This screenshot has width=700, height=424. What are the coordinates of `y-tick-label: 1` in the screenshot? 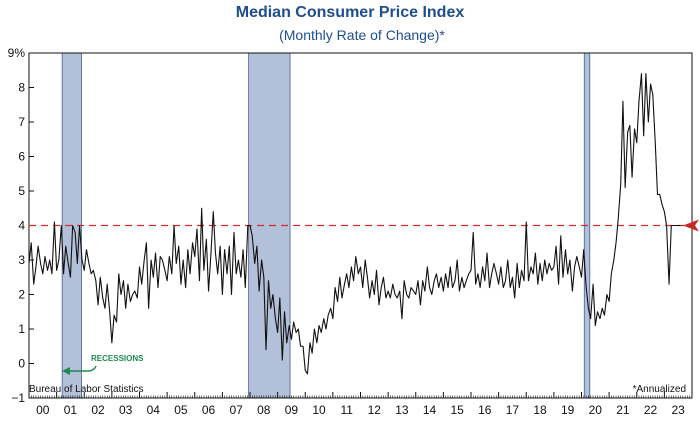 It's located at (21, 329).